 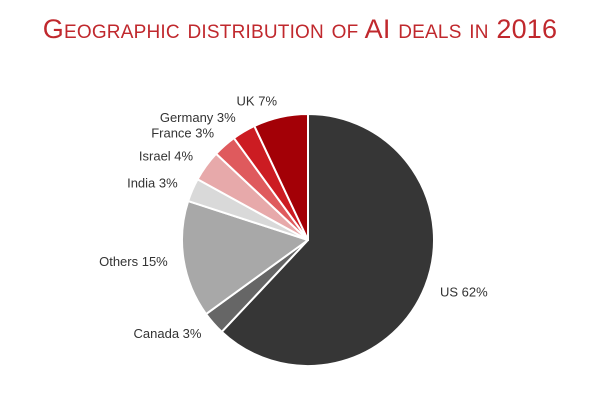 I want to click on pie-label-us: US 62%, so click(x=464, y=291).